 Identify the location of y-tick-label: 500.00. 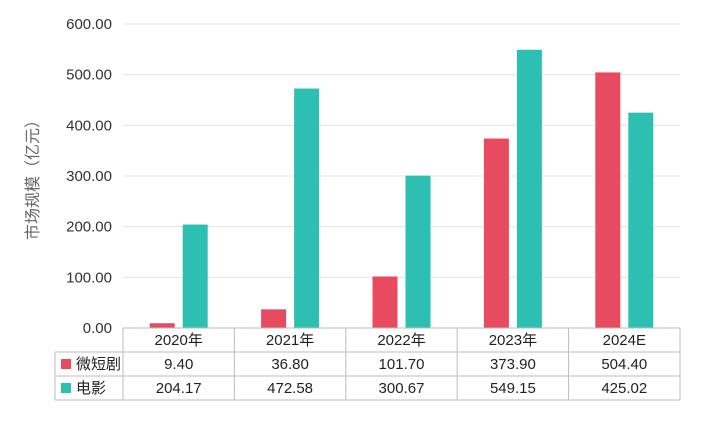
(89, 75).